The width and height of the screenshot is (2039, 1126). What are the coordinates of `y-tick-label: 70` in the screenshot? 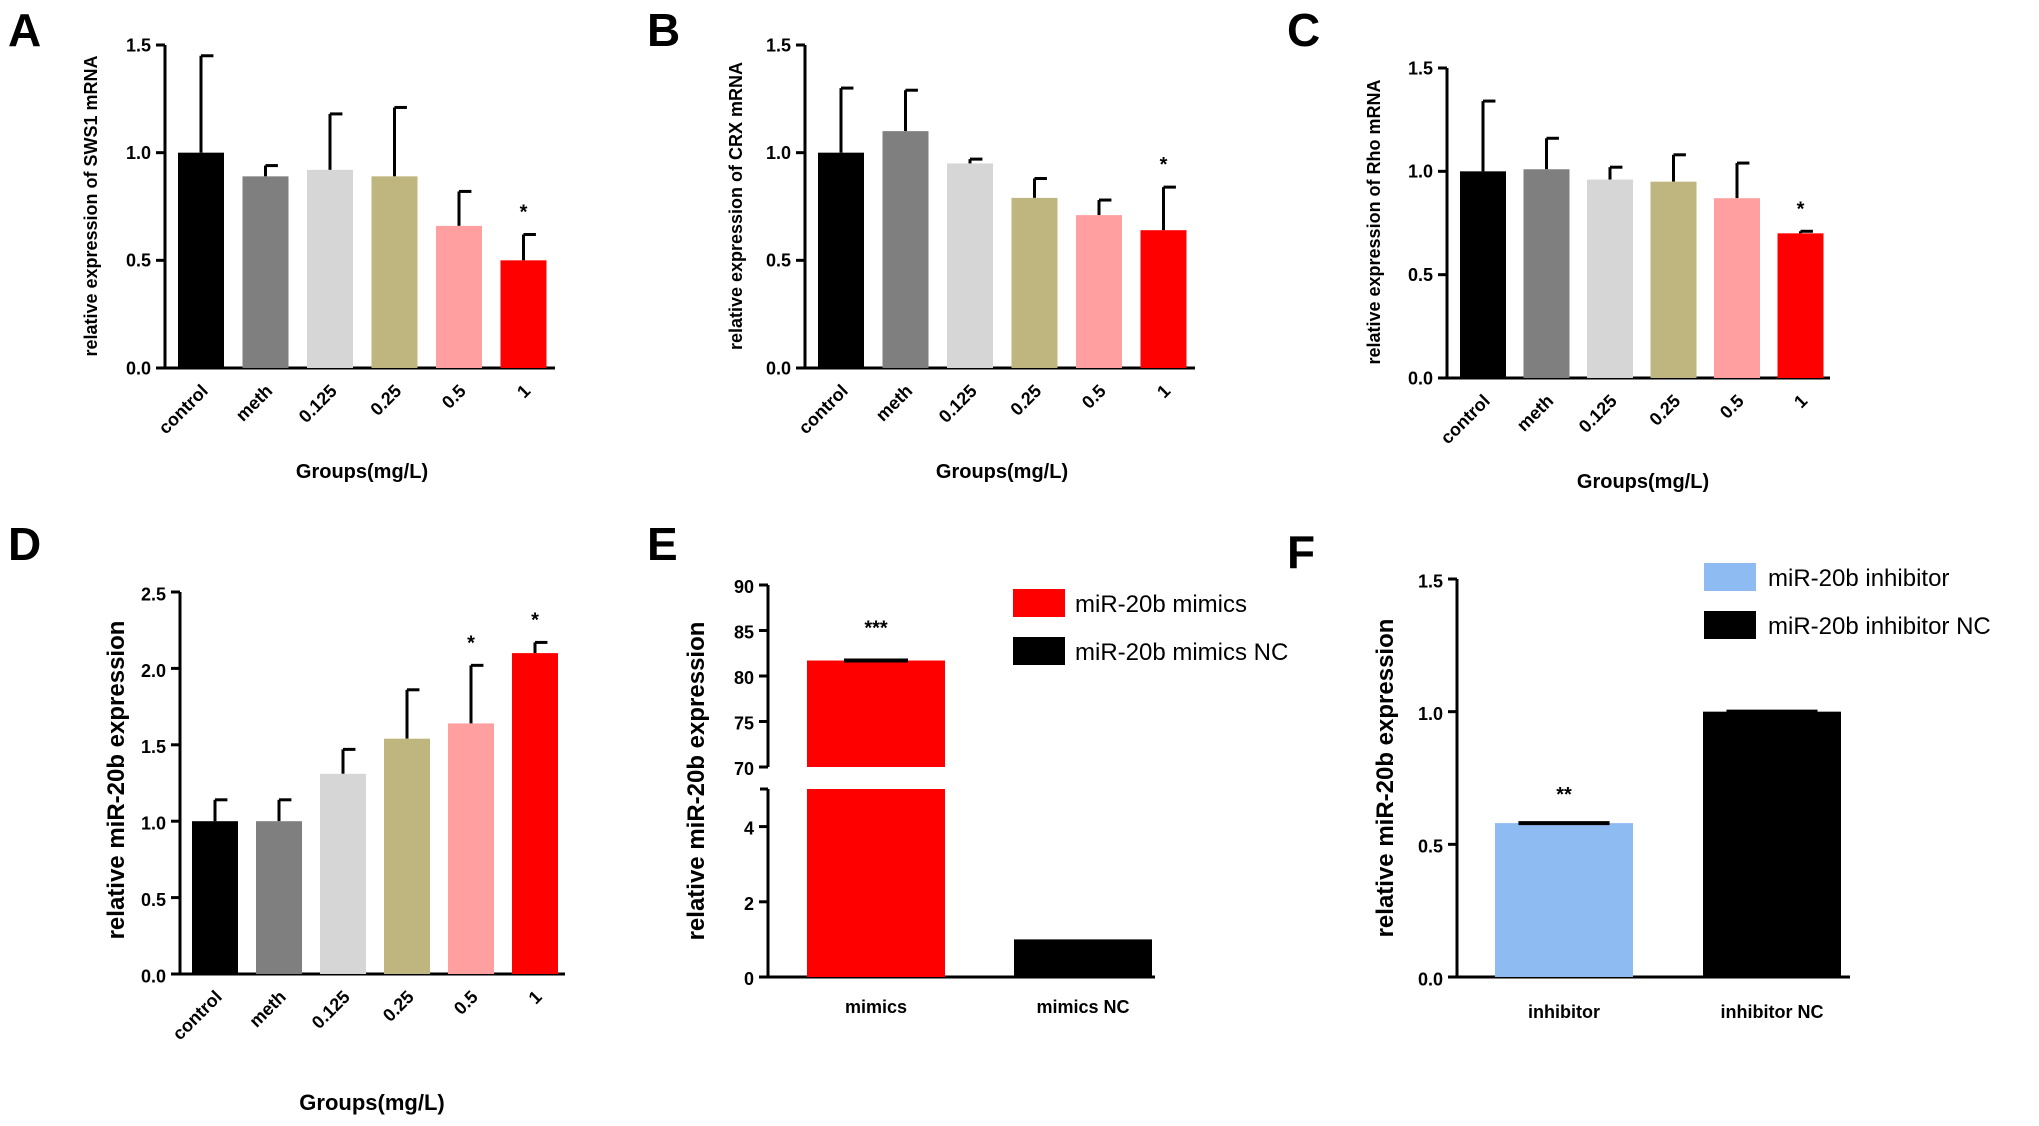 It's located at (744, 769).